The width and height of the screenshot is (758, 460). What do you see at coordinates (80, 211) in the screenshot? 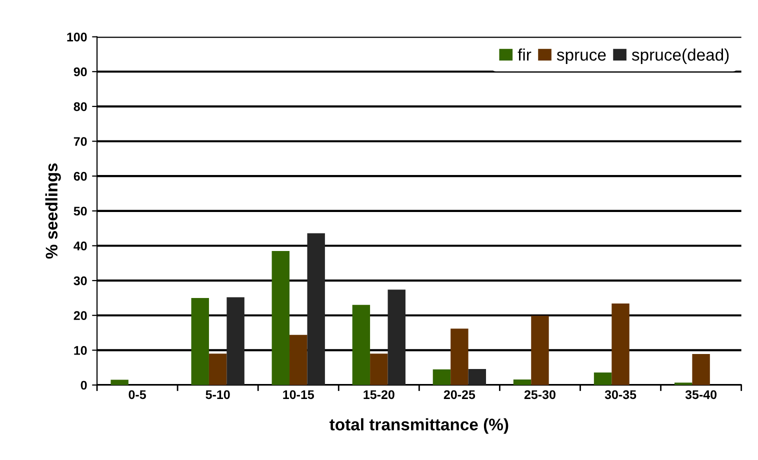
I see `y-tick-label: 50` at bounding box center [80, 211].